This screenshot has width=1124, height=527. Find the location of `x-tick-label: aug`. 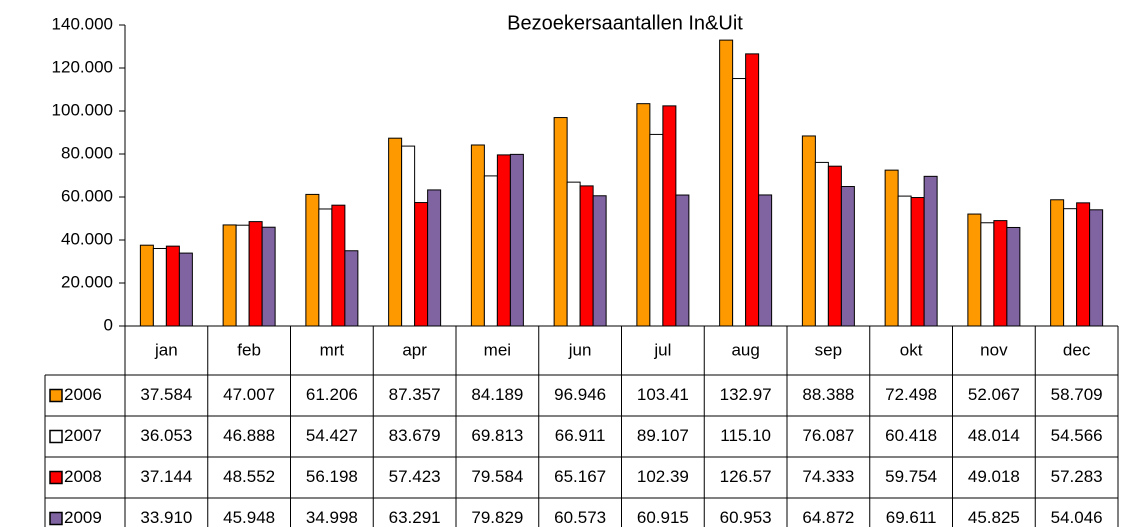

x-tick-label: aug is located at coordinates (745, 349).